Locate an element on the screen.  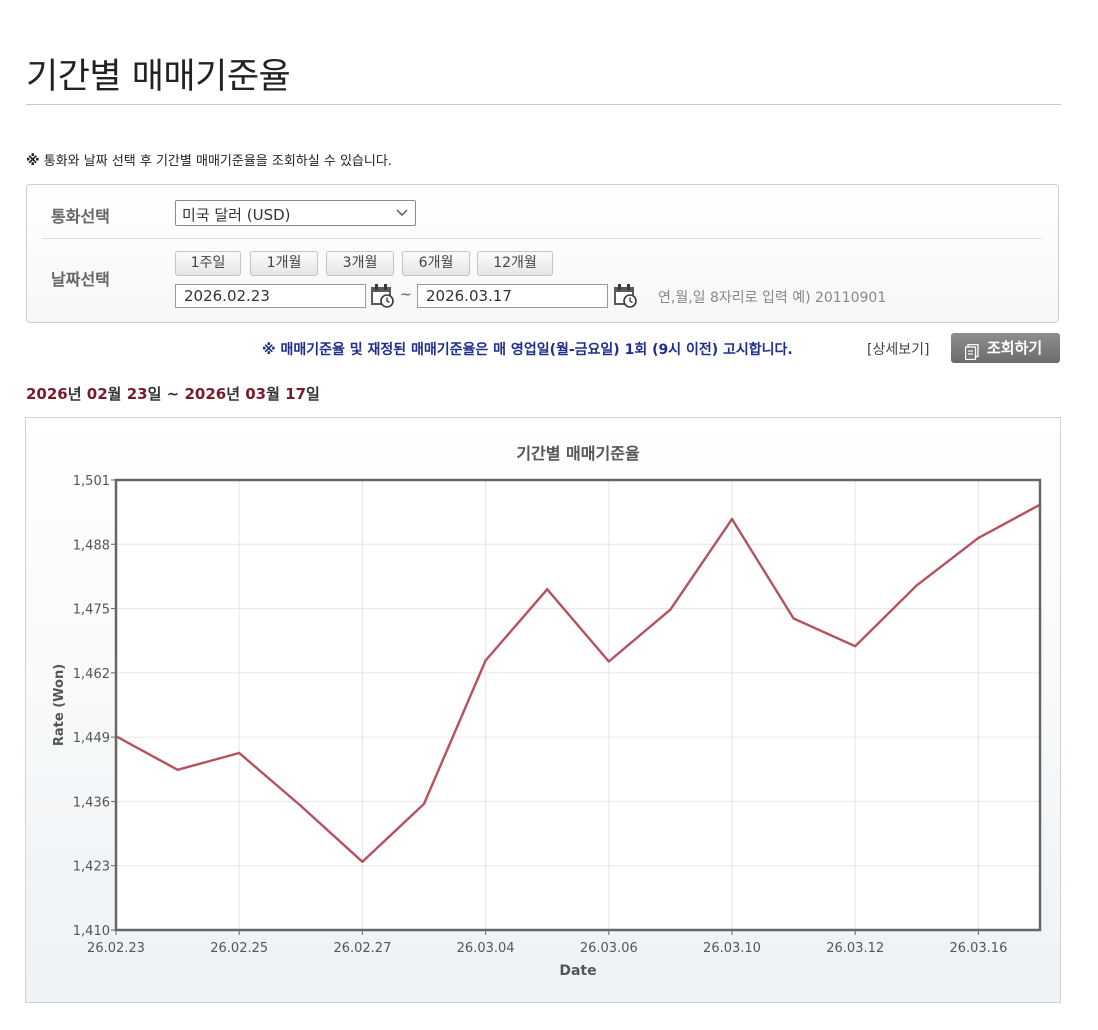
title-divider is located at coordinates (543, 104).